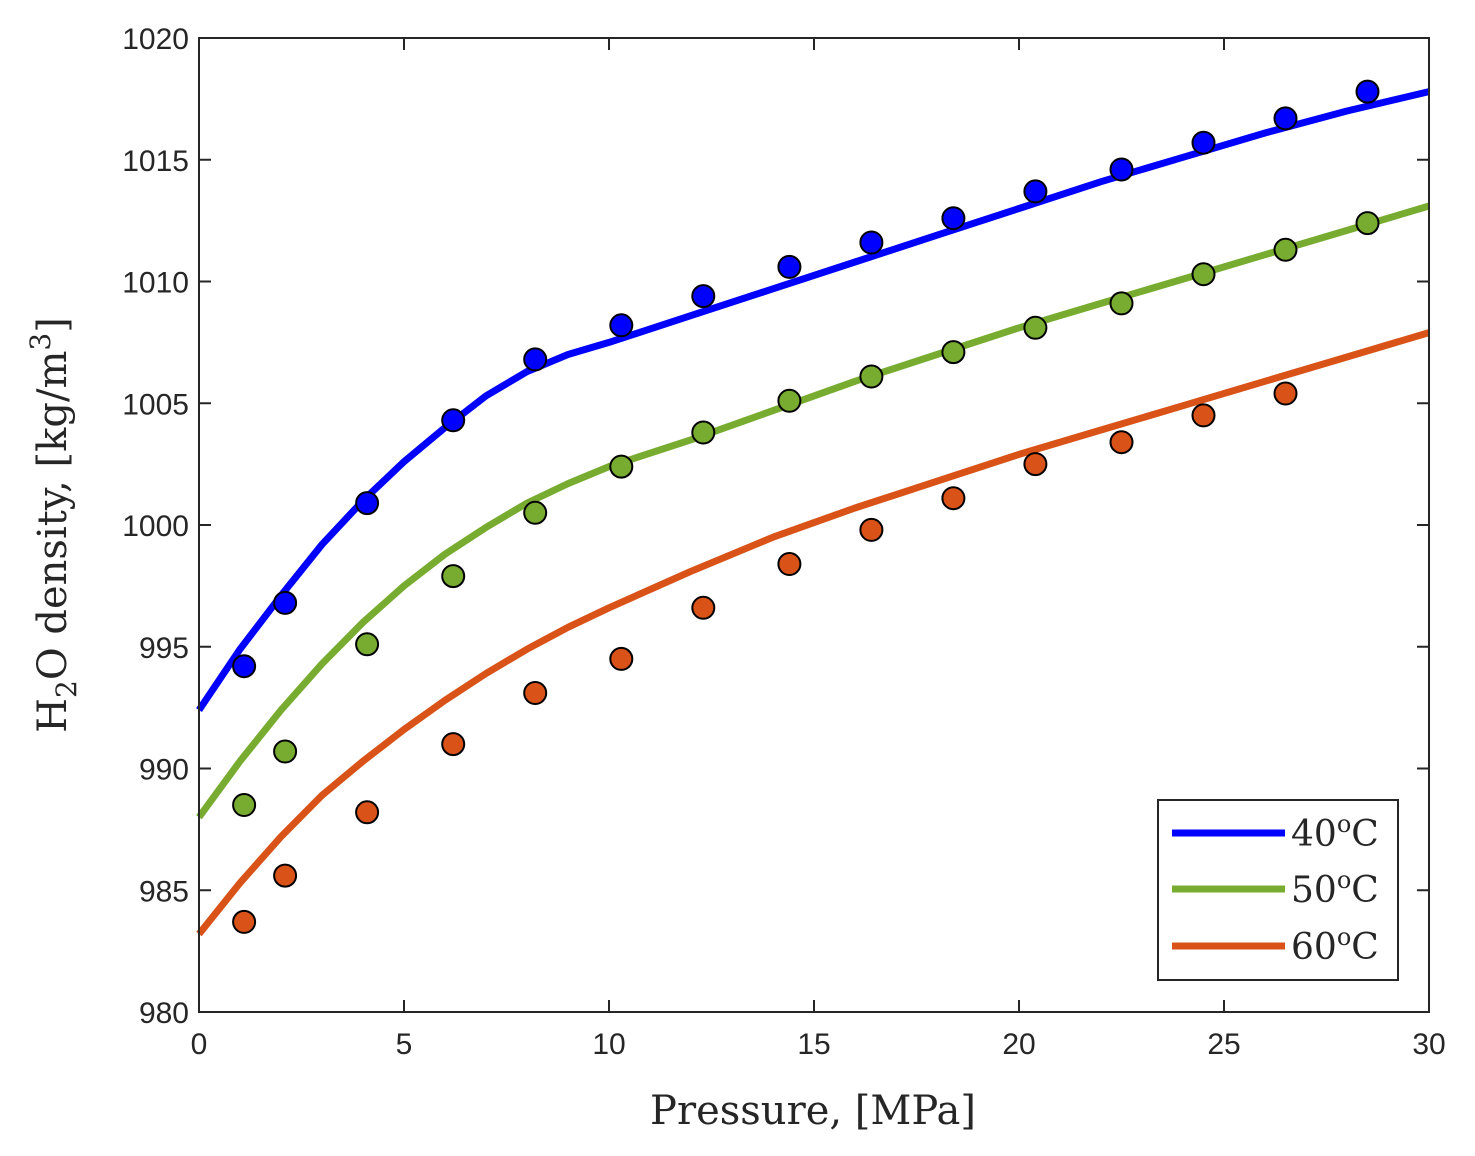 This screenshot has height=1156, width=1475. Describe the element at coordinates (155, 526) in the screenshot. I see `y-tick-label: 1000` at that location.